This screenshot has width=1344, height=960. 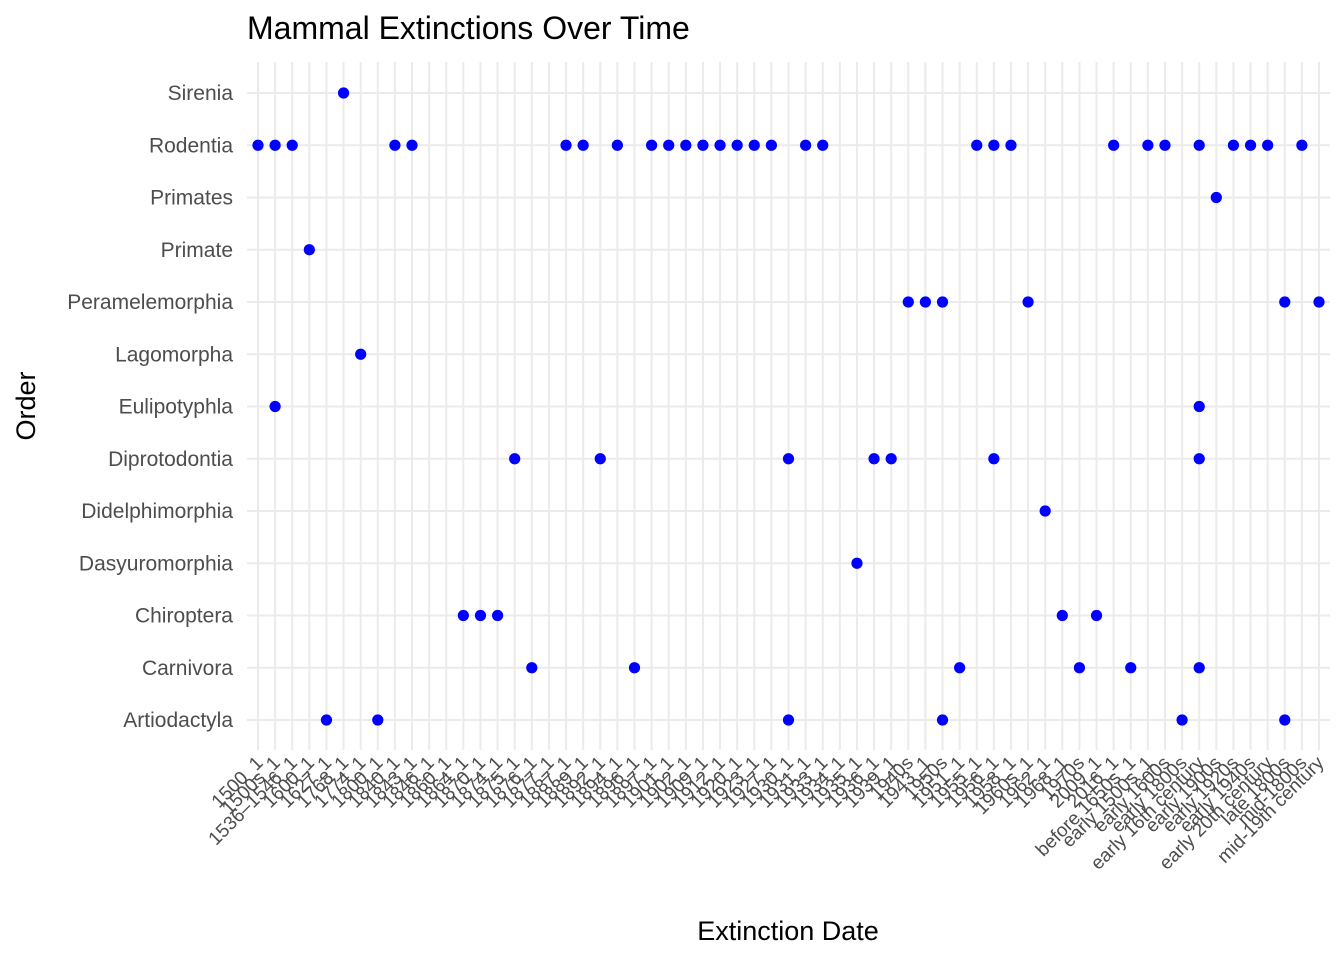 I want to click on y-tick-label: Diprotodontia, so click(x=170, y=459).